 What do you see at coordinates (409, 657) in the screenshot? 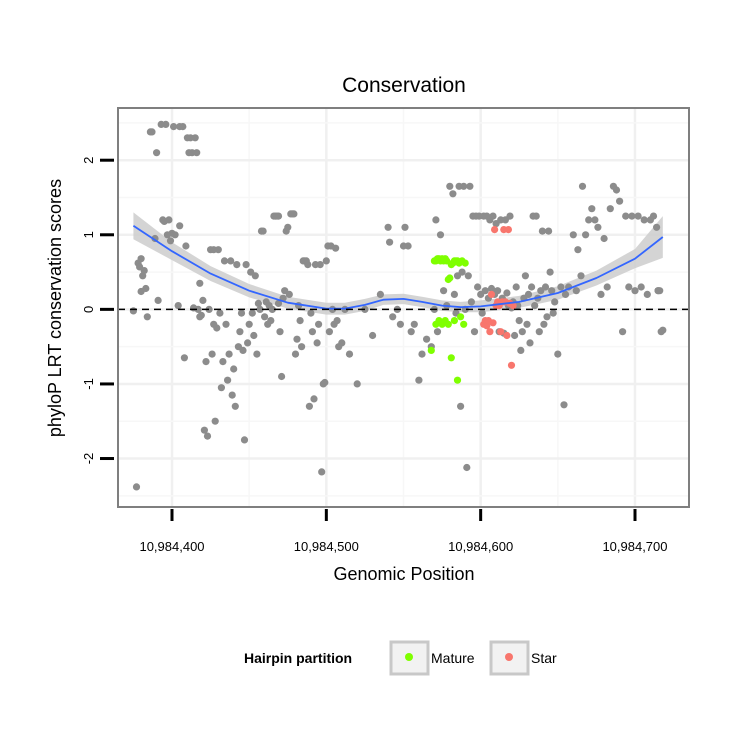
I see `legend-swatch-mature` at bounding box center [409, 657].